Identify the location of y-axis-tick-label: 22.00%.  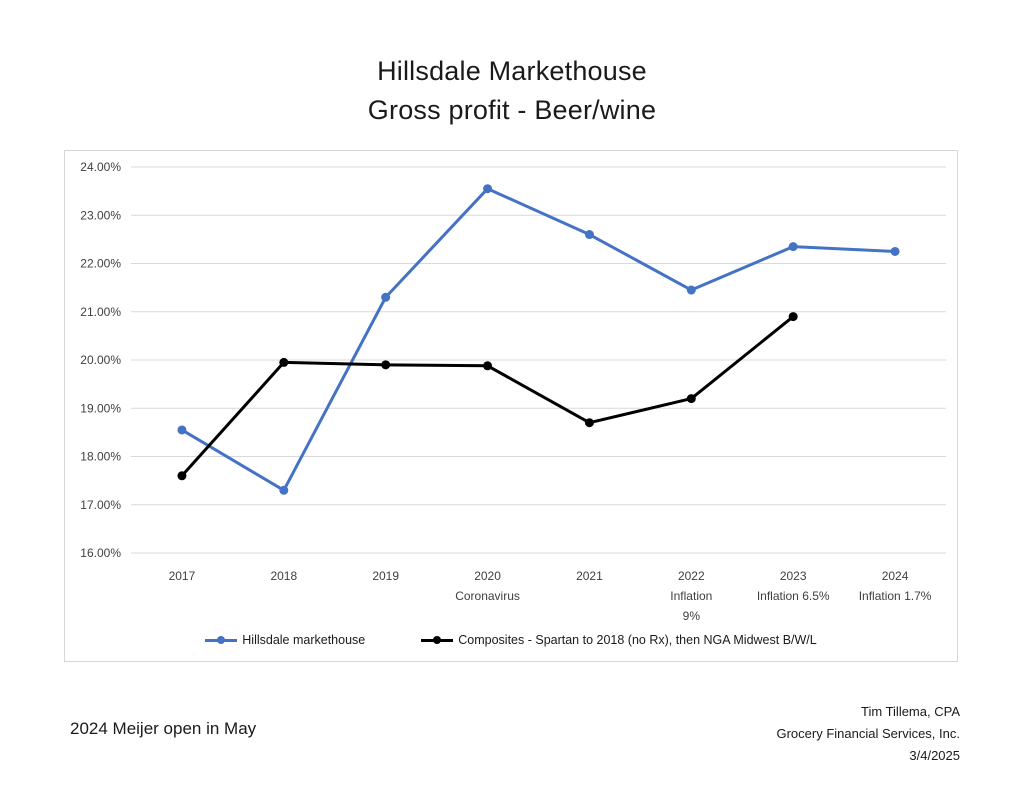
(100, 264).